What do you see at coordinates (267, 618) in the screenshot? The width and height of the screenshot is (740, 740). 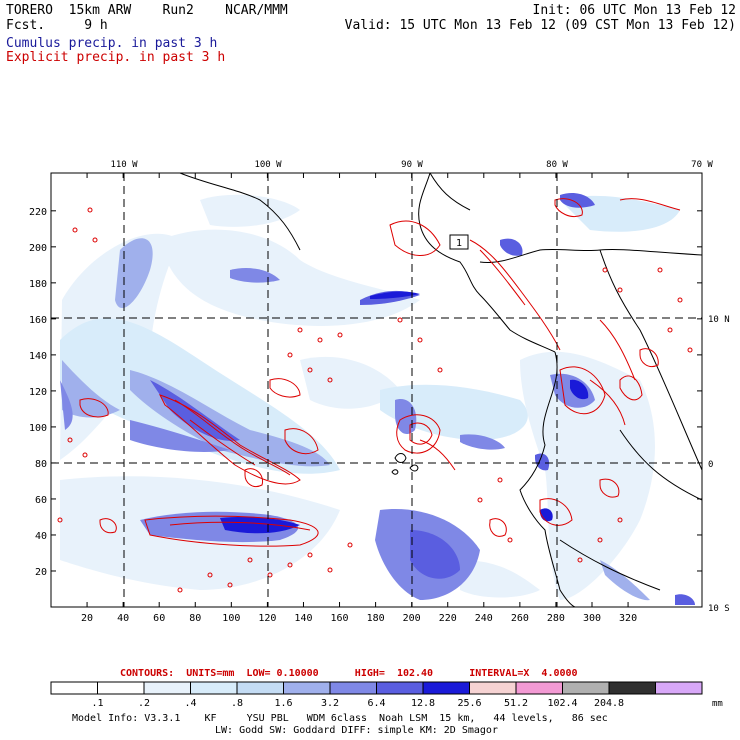 I see `x-tick-label: 120` at bounding box center [267, 618].